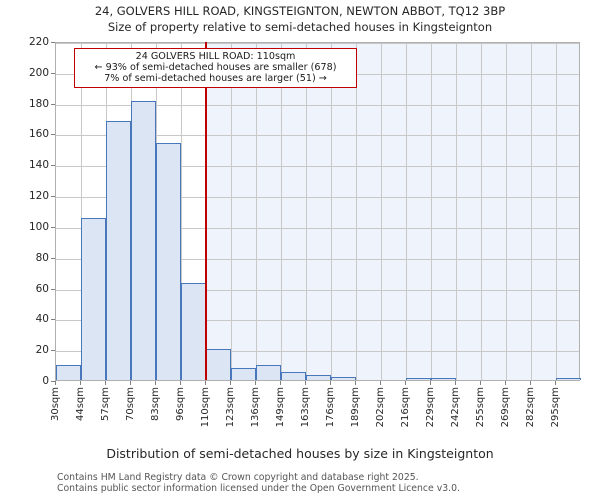  Describe the element at coordinates (455, 407) in the screenshot. I see `x-axis-tick-label: 242sqm` at that location.